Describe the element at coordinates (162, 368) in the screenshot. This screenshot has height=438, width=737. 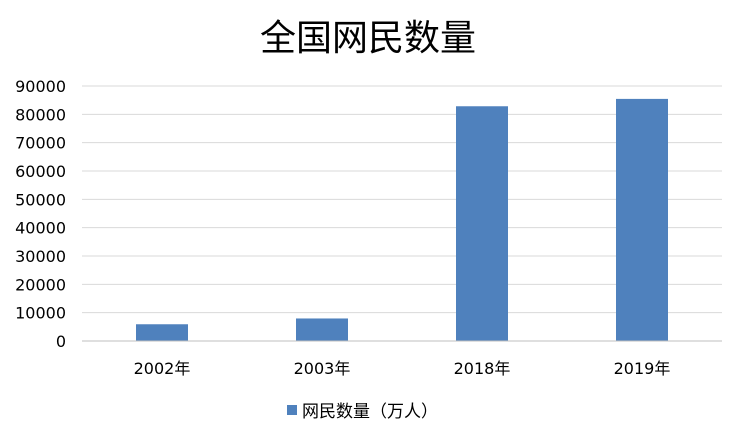
I see `x-tick-label: 2002年` at that location.